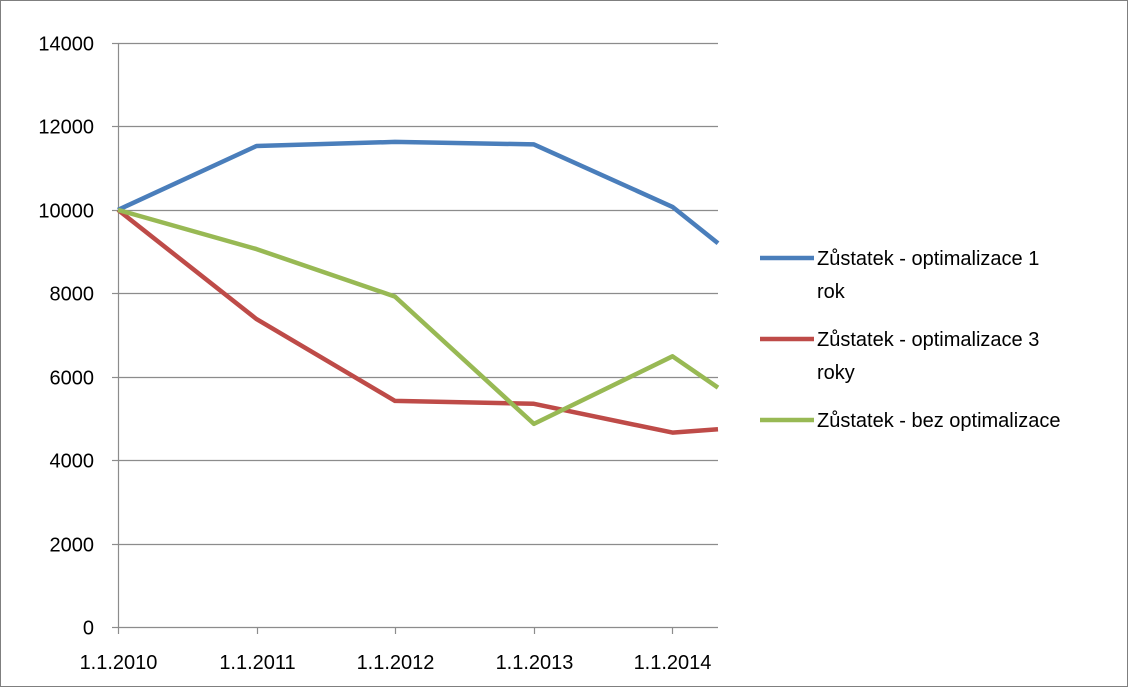 The height and width of the screenshot is (687, 1128). I want to click on x-tick-label: 1.1.2013, so click(535, 663).